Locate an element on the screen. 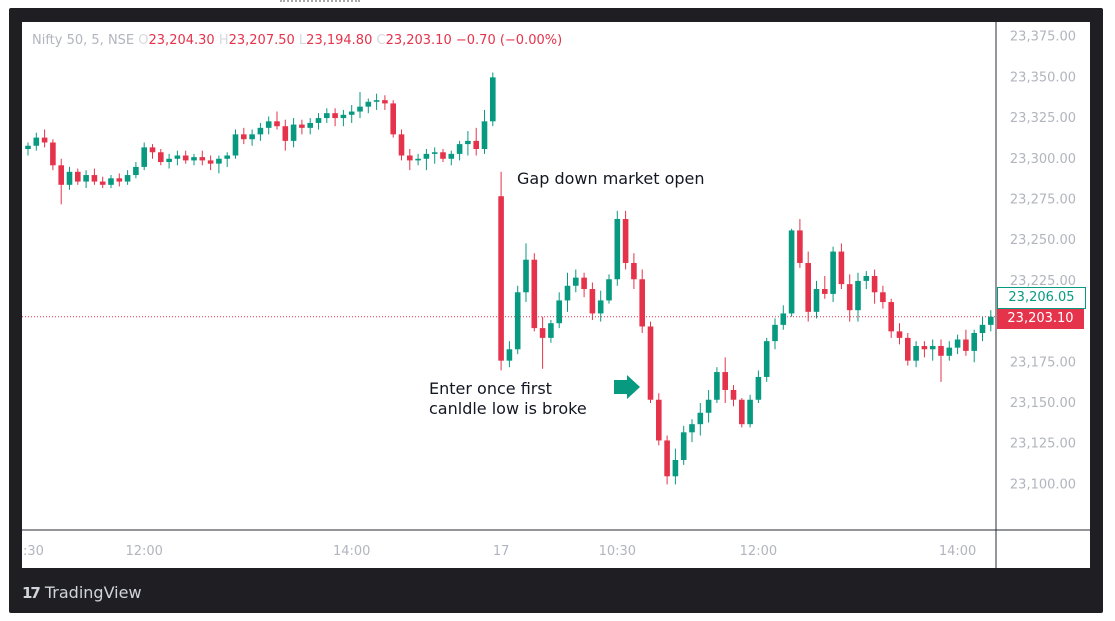 The image size is (1115, 621). change-value: −0.70 (−0.00%) is located at coordinates (509, 40).